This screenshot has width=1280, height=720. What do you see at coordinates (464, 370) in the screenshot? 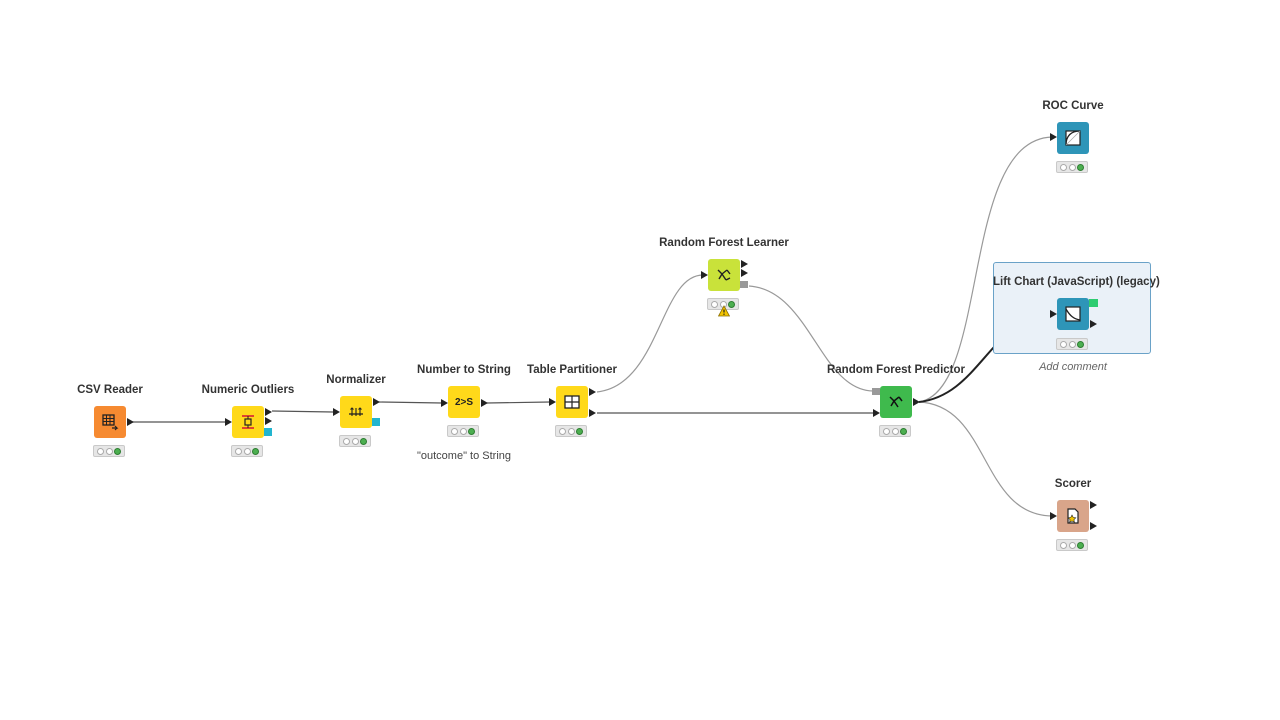
I see `node-title: Number to String` at bounding box center [464, 370].